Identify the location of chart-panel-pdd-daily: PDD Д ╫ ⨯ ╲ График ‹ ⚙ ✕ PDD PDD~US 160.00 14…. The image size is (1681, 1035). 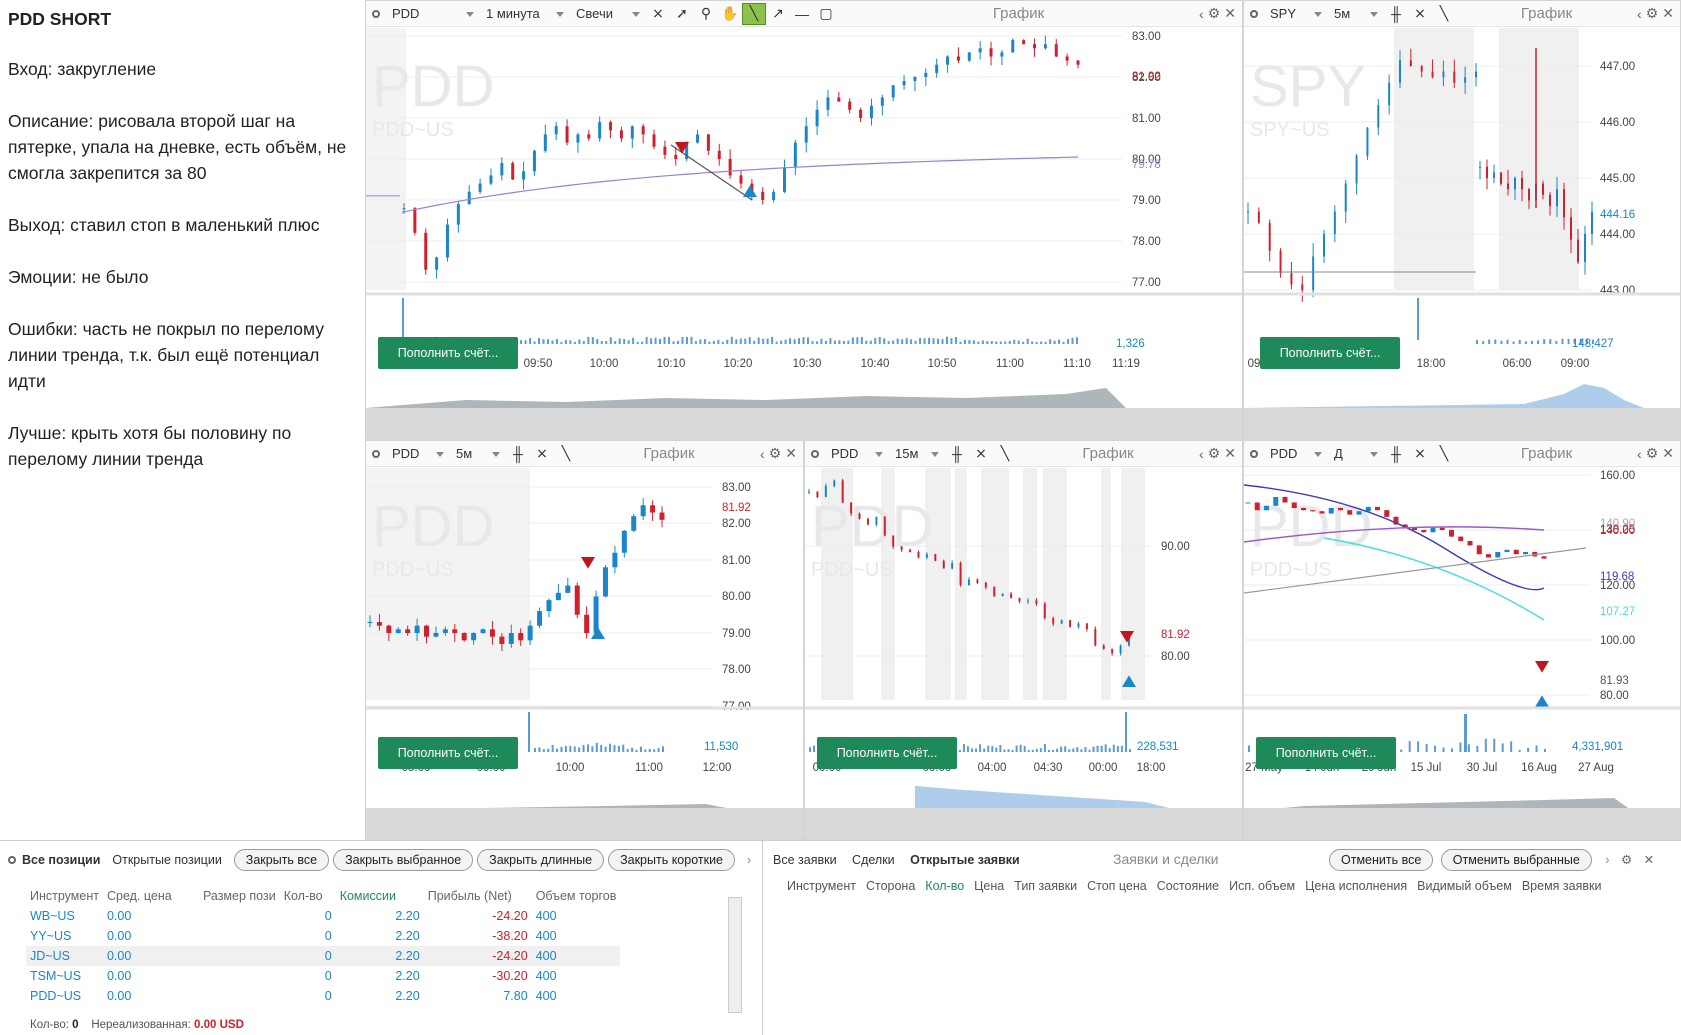
(1462, 640).